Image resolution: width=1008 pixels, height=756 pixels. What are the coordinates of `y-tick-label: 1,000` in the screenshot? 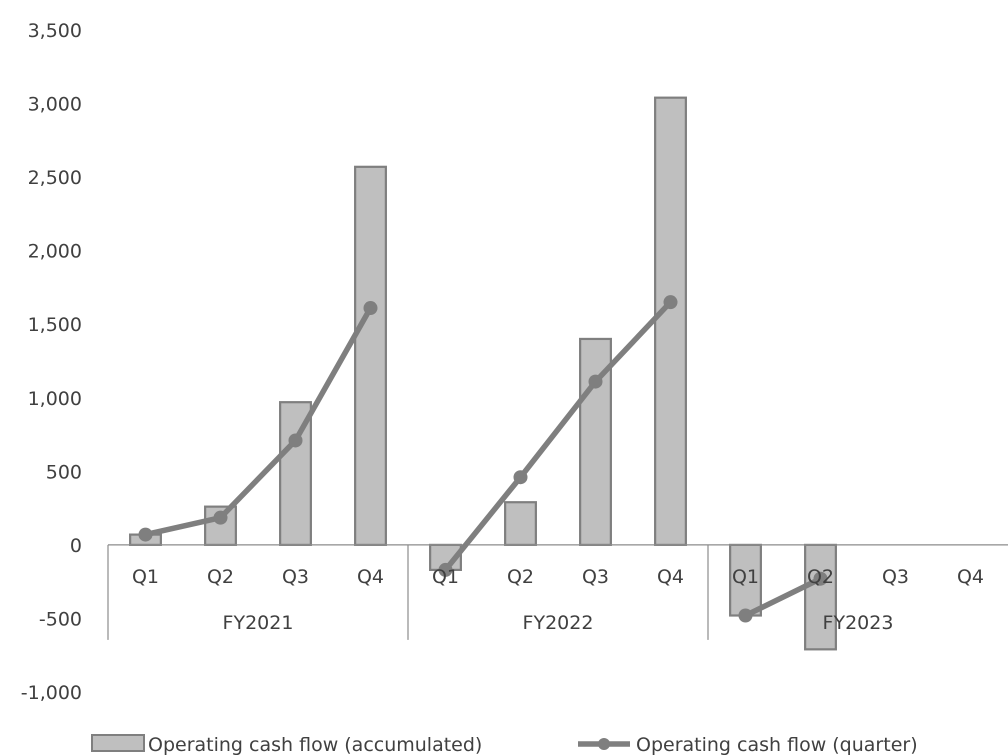 It's located at (55, 399).